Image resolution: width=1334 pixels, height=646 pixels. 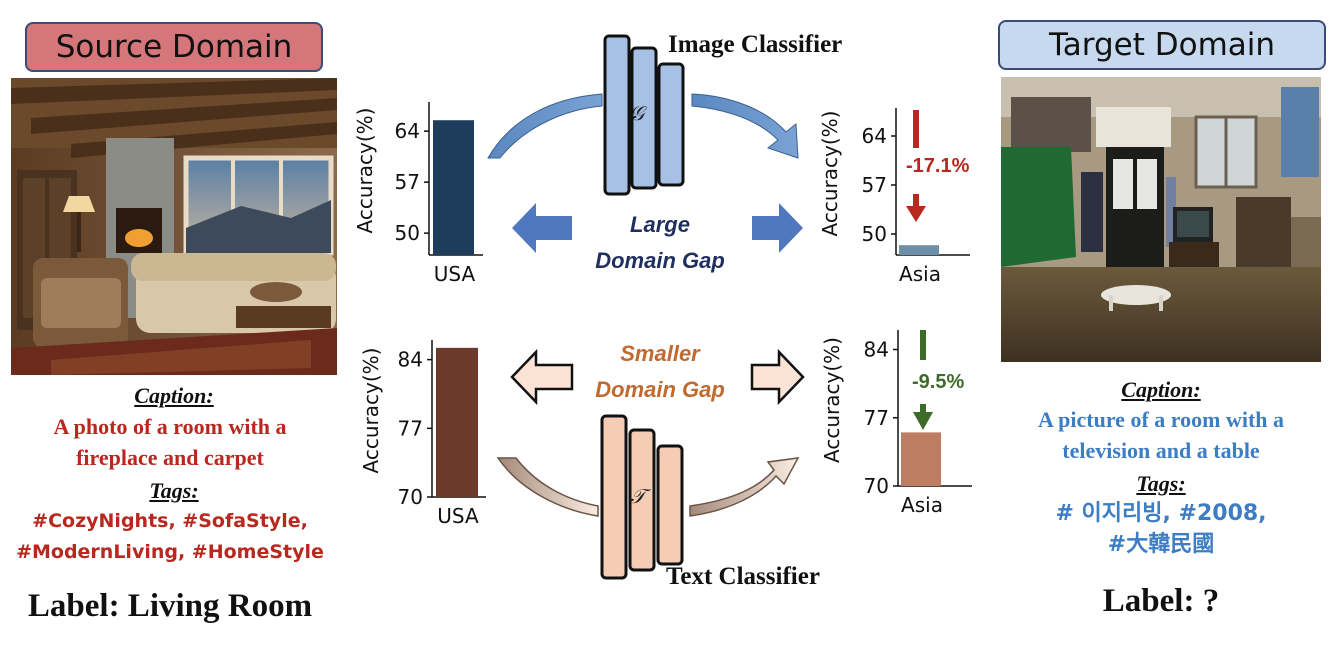 What do you see at coordinates (638, 497) in the screenshot?
I see `text-classifier-symbol: 𝒯` at bounding box center [638, 497].